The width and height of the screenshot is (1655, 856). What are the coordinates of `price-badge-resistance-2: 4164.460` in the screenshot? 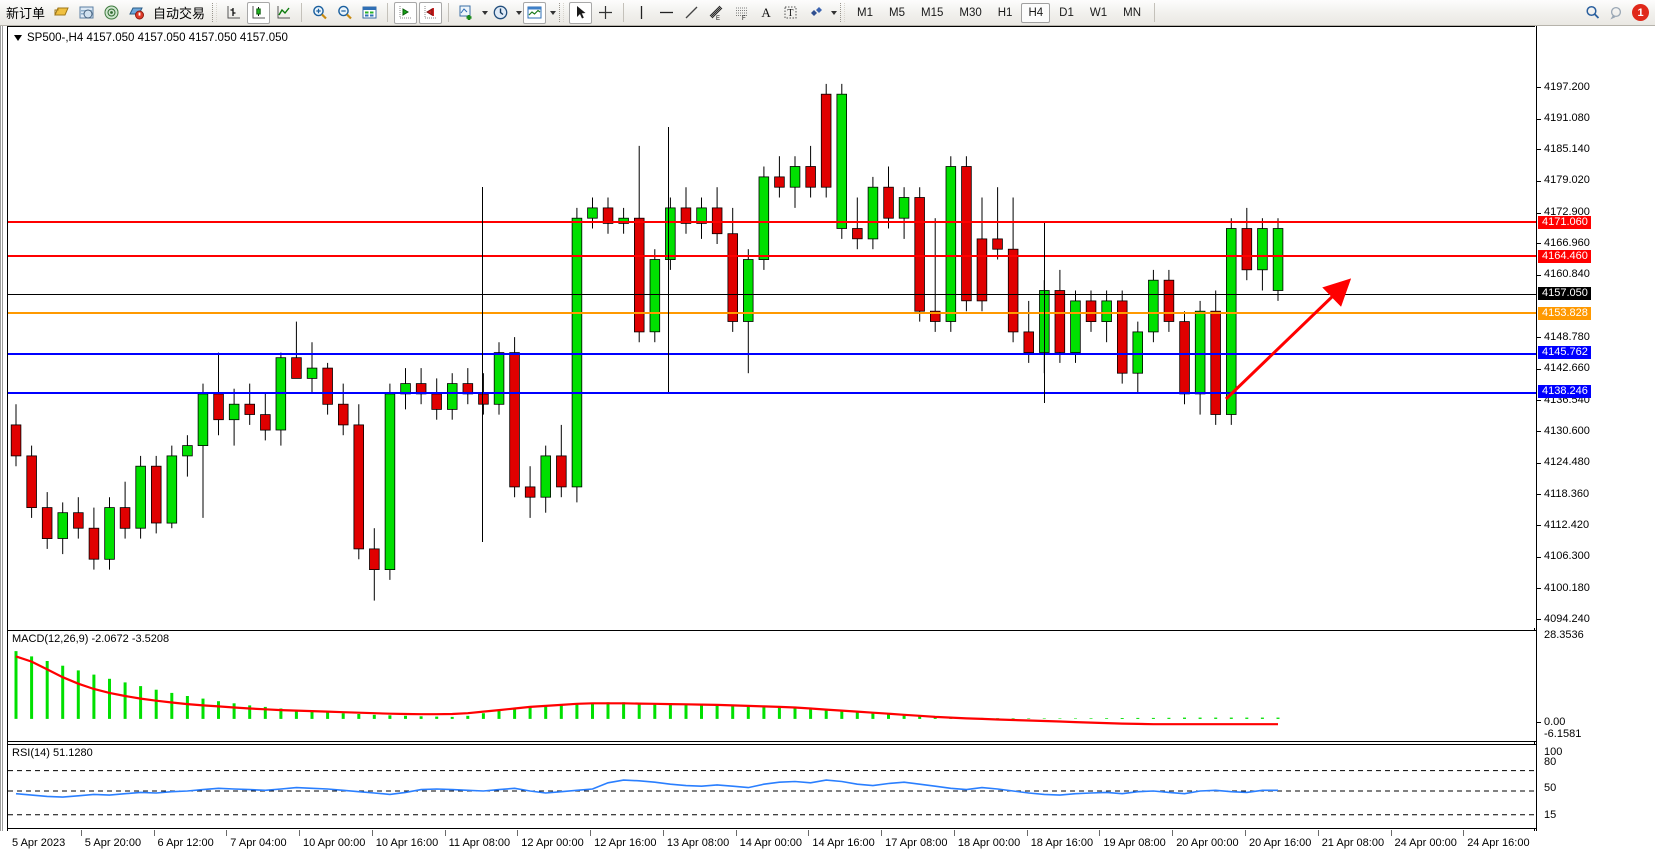 It's located at (1564, 256).